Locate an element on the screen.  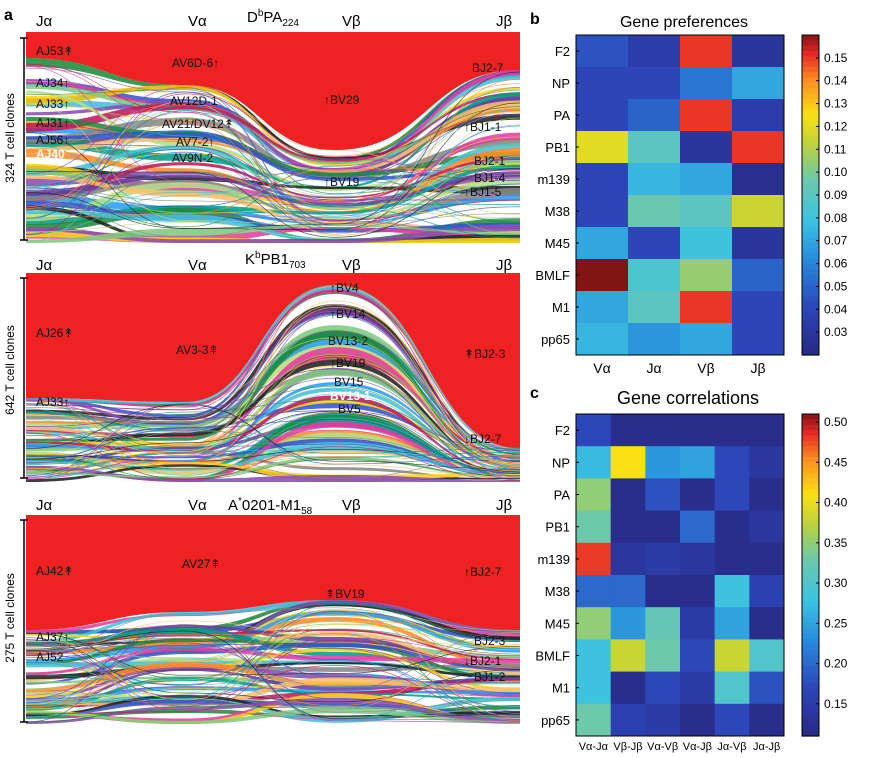
column-label: Jα-Jβ is located at coordinates (766, 747).